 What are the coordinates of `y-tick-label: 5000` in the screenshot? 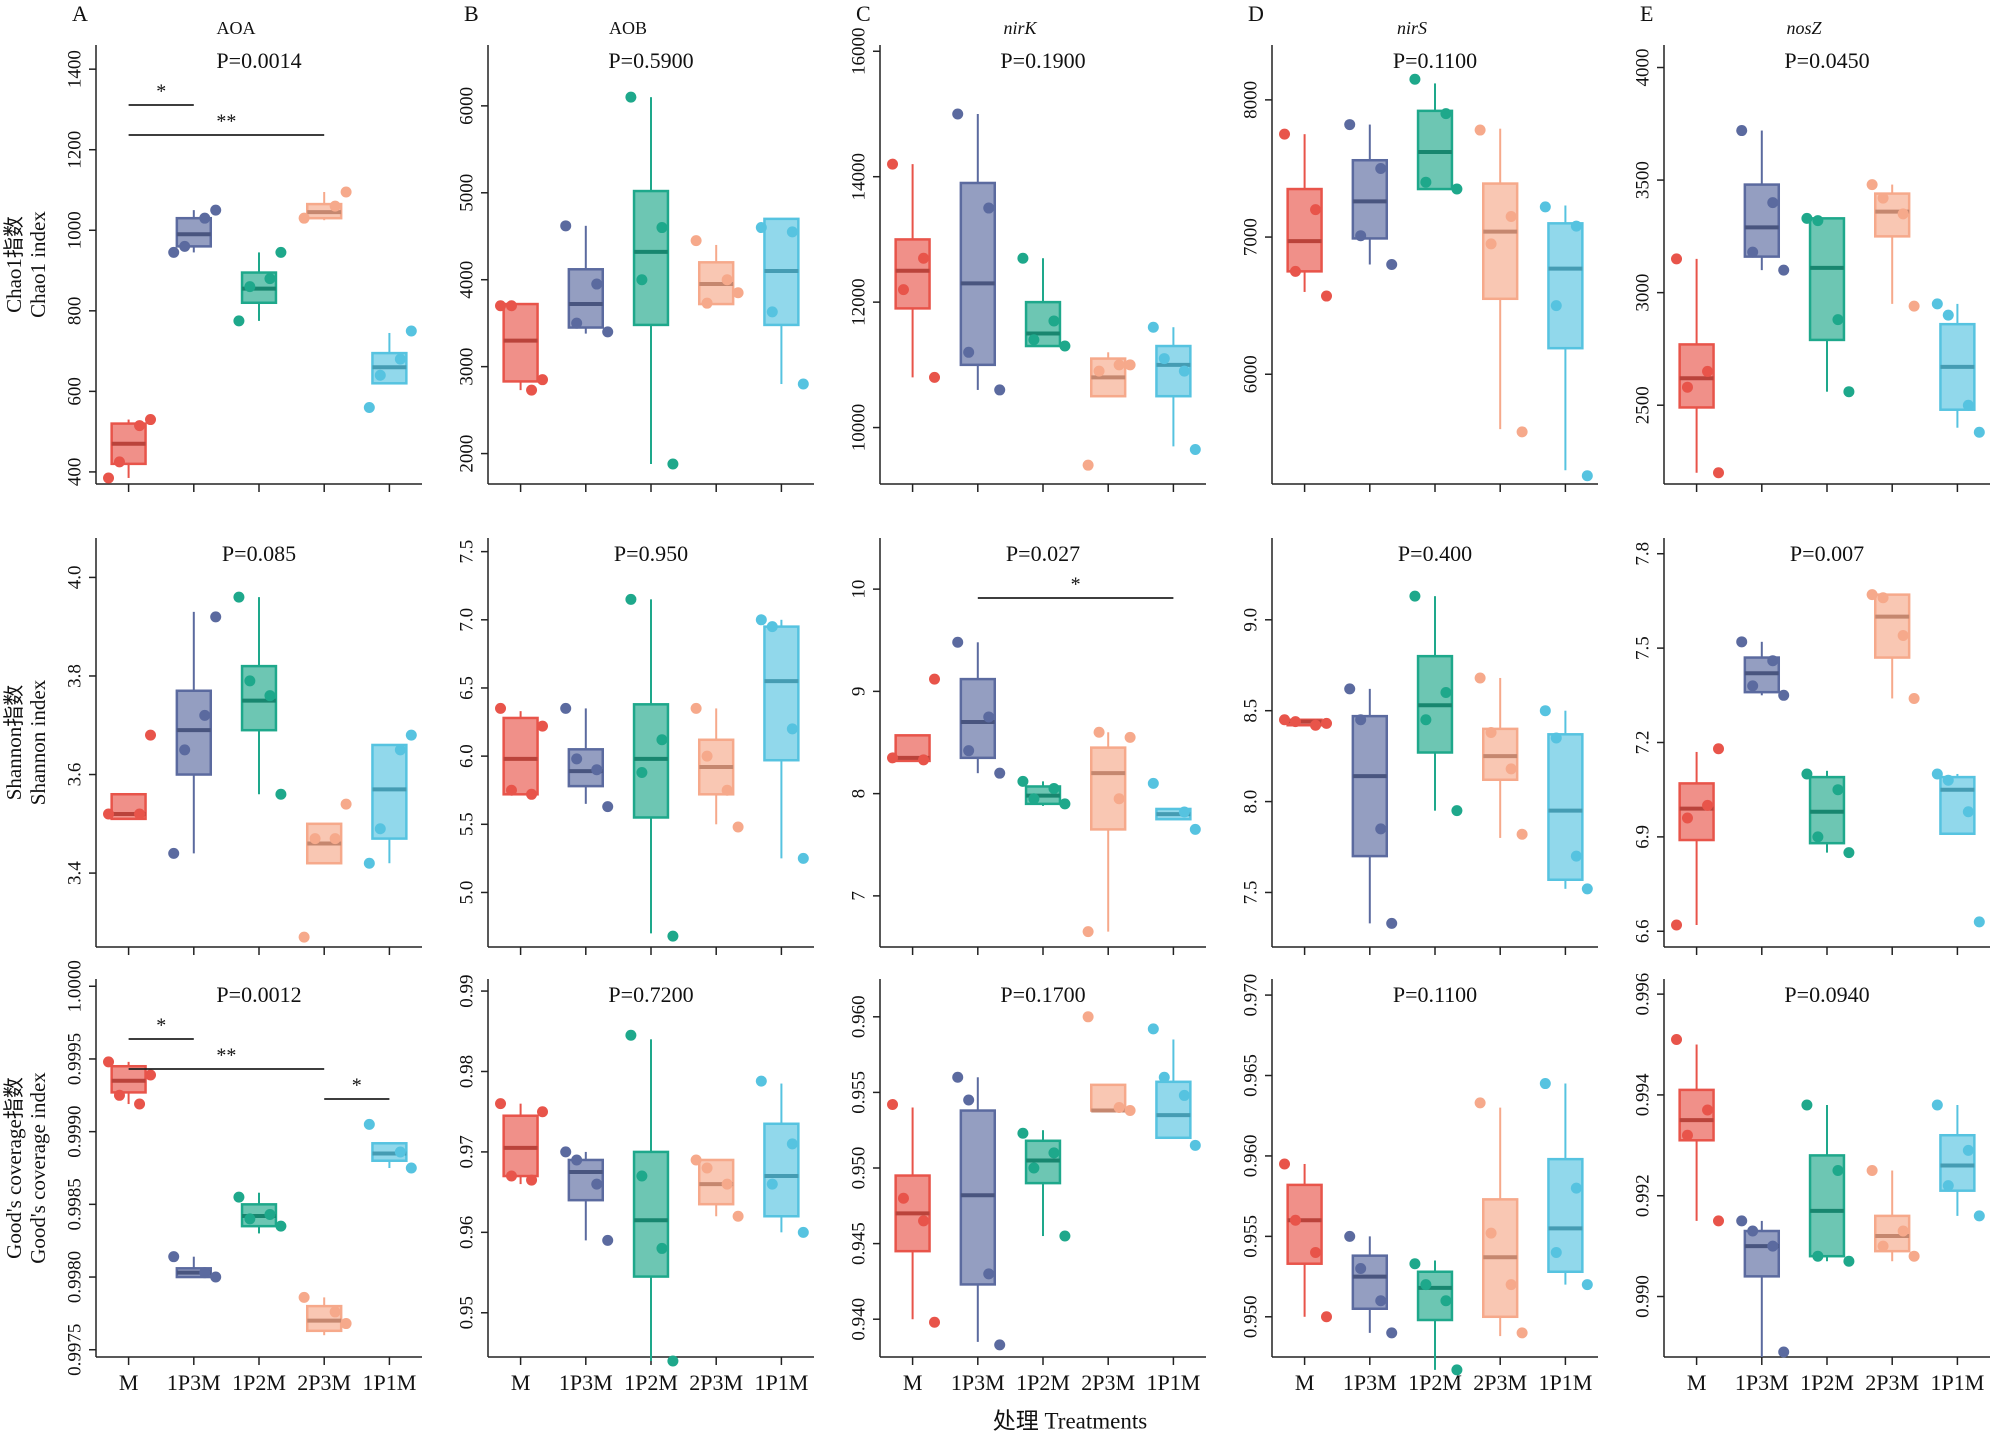 It's located at (466, 193).